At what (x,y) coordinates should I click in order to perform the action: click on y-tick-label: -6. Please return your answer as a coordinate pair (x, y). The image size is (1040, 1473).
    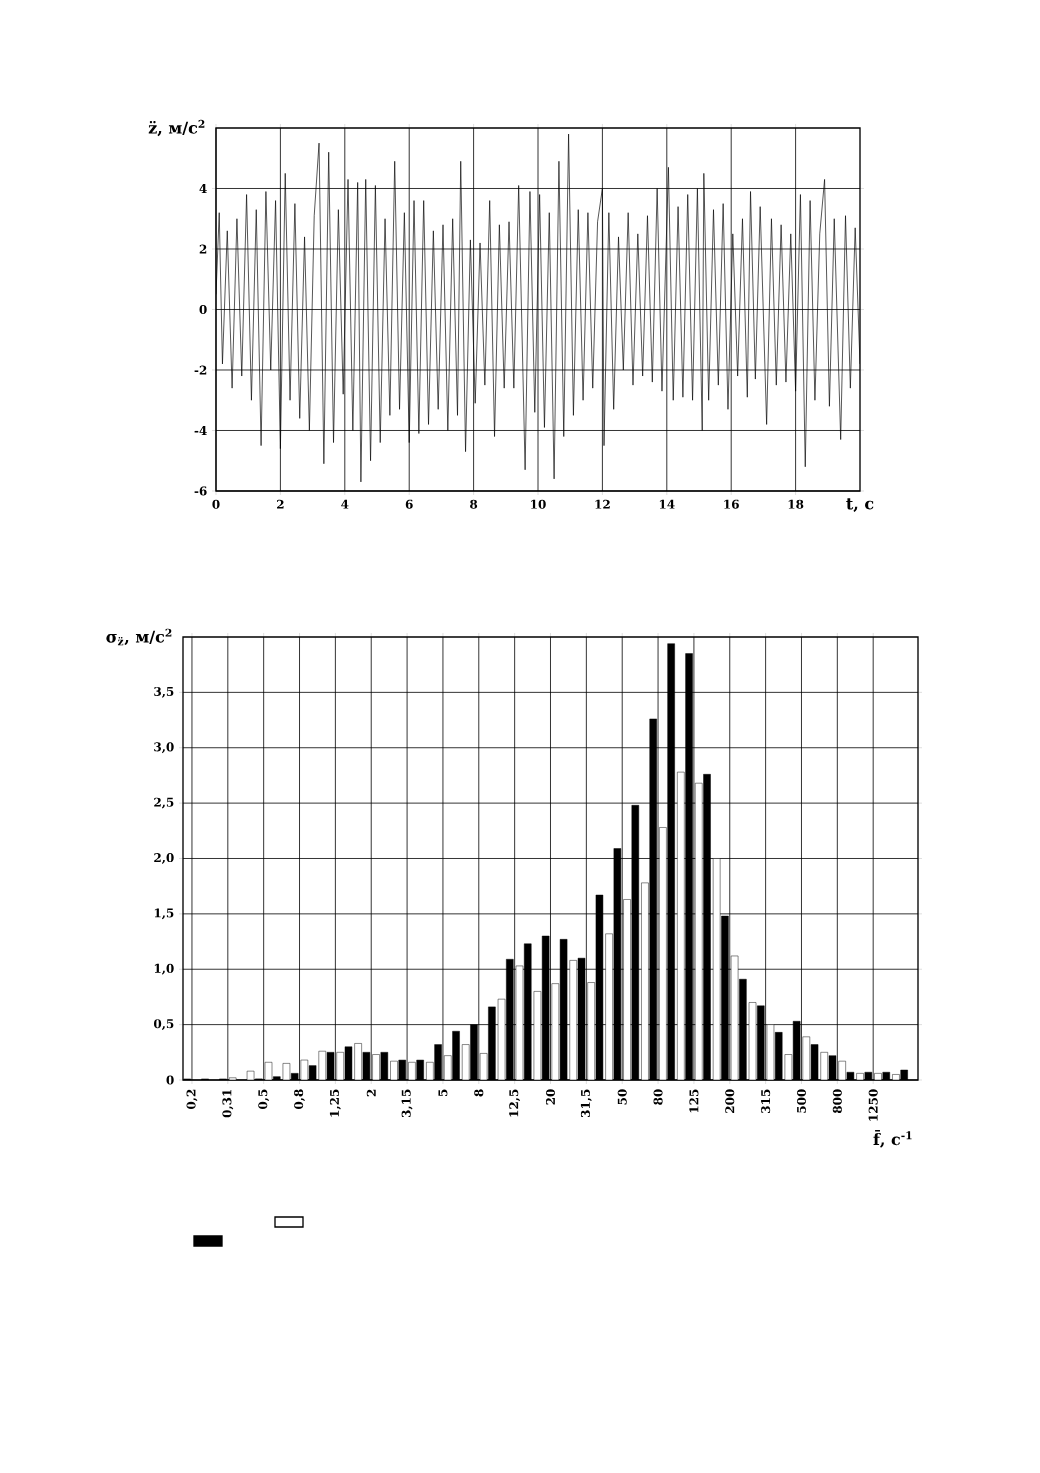
    Looking at the image, I should click on (200, 491).